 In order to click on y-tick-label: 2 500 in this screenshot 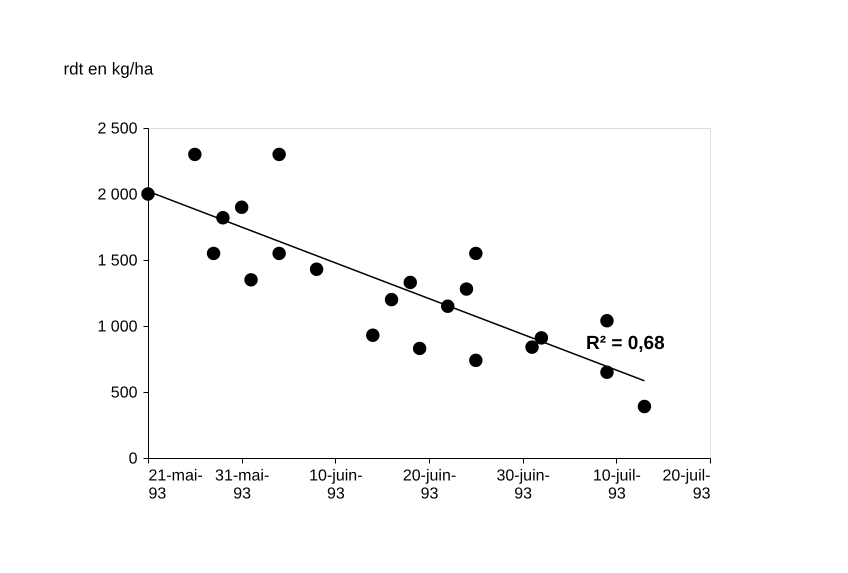, I will do `click(117, 129)`.